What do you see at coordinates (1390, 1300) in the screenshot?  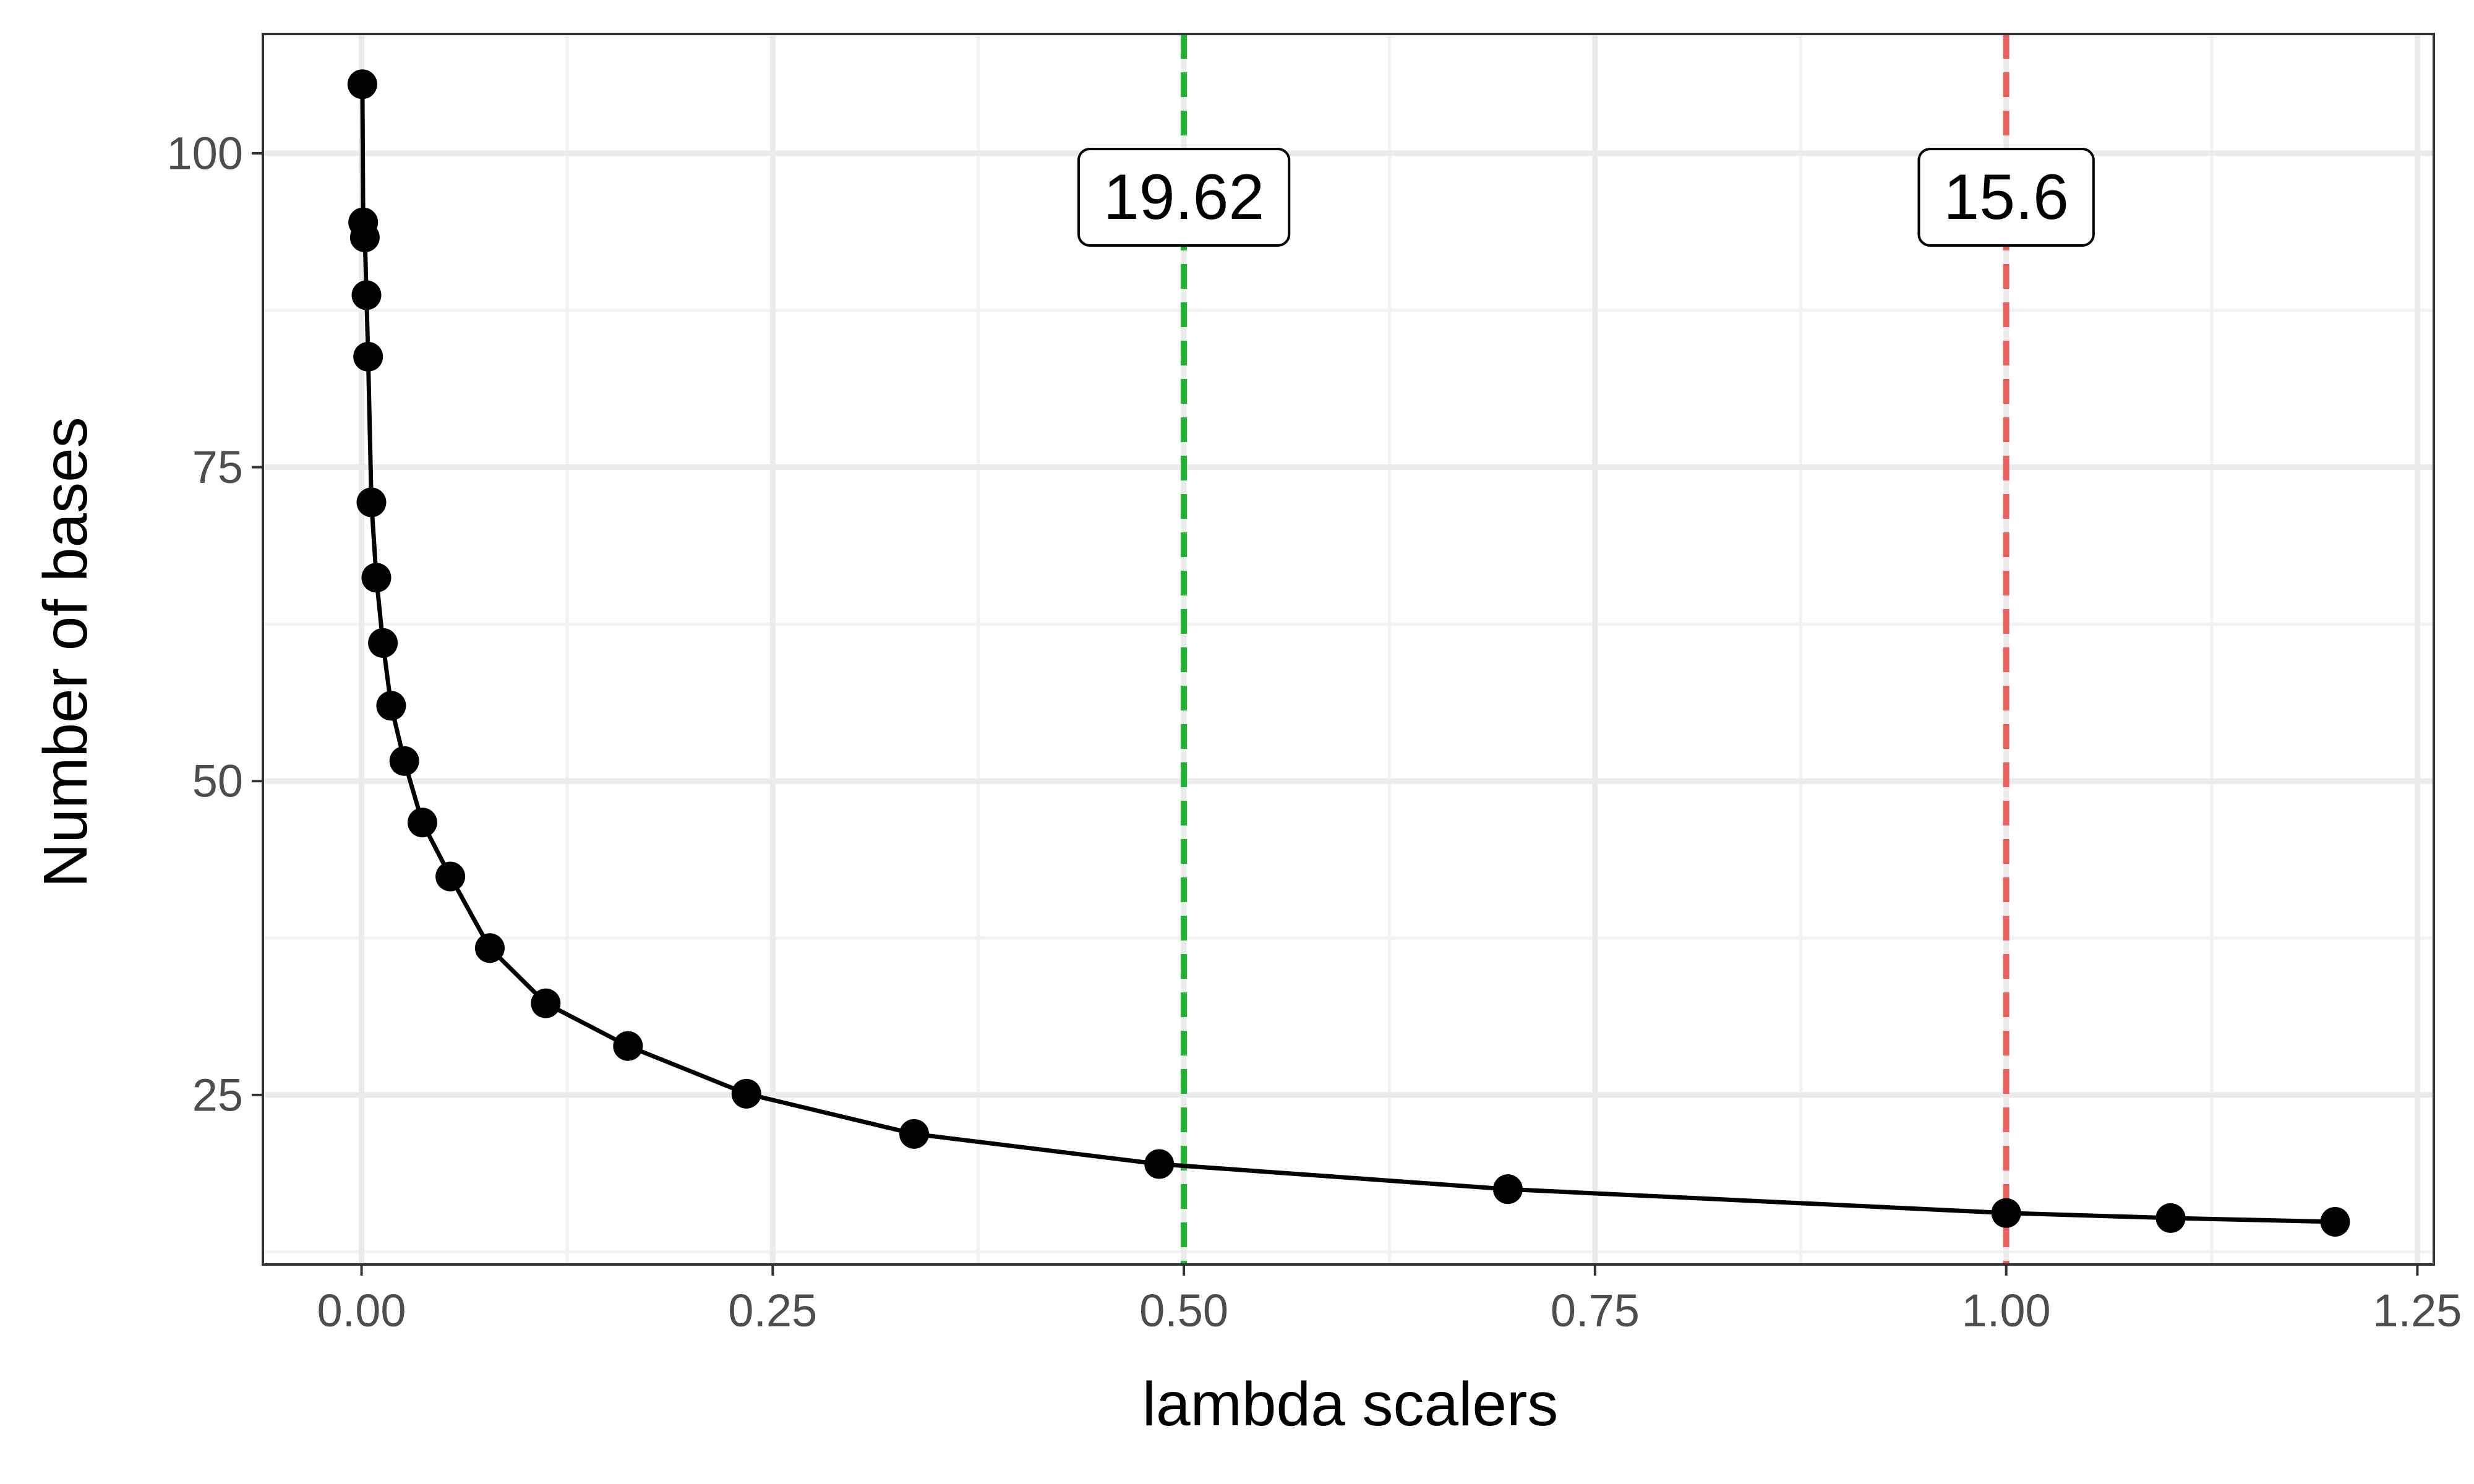 I see `x-axis: 0.00 0.25 0.50 0.75 1.00 1.25` at bounding box center [1390, 1300].